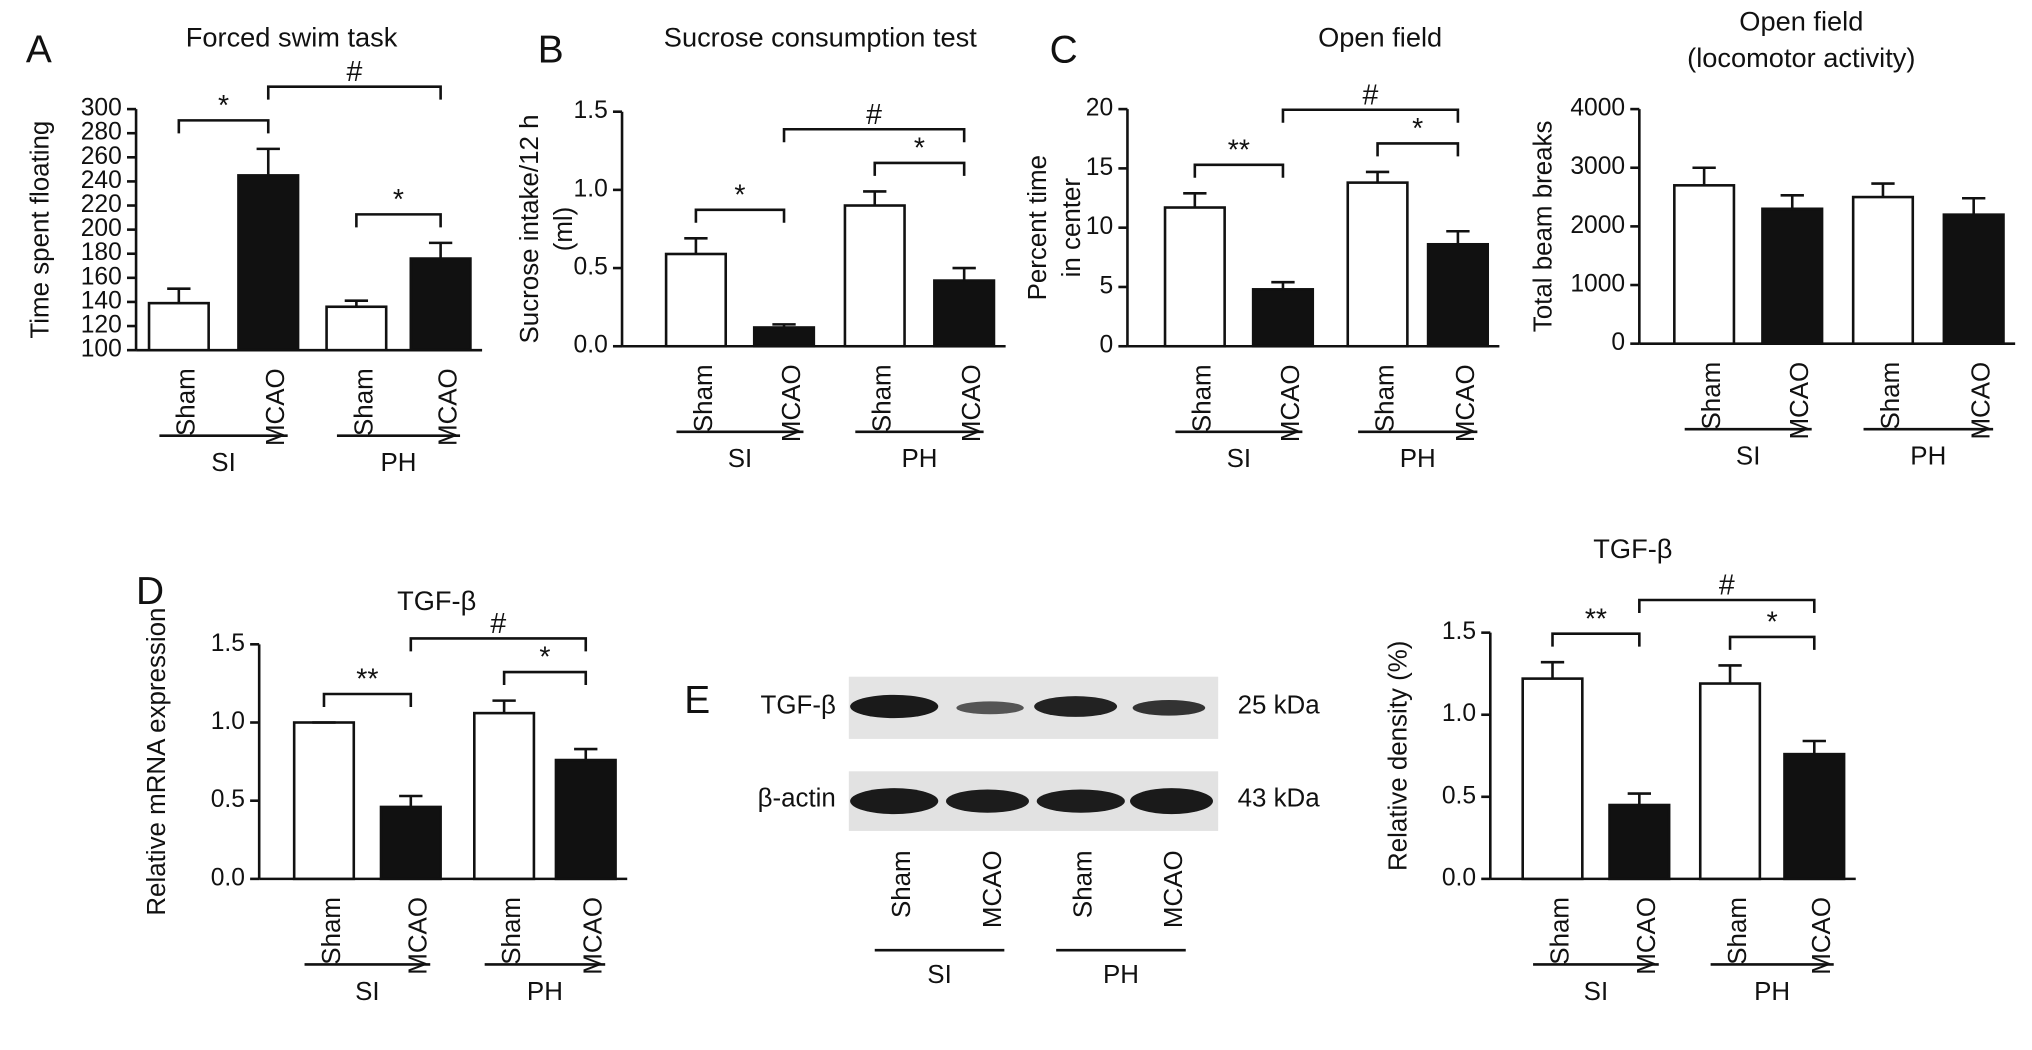 This screenshot has height=1050, width=2032. What do you see at coordinates (1596, 619) in the screenshot?
I see `significance-label: **` at bounding box center [1596, 619].